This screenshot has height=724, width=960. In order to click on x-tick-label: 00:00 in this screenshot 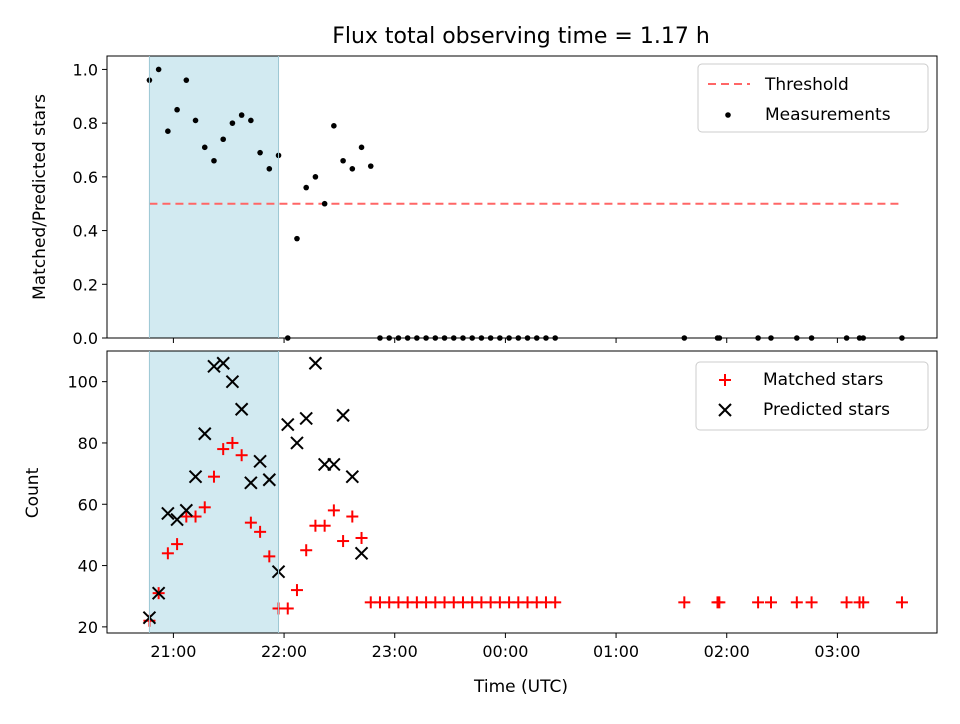, I will do `click(505, 651)`.